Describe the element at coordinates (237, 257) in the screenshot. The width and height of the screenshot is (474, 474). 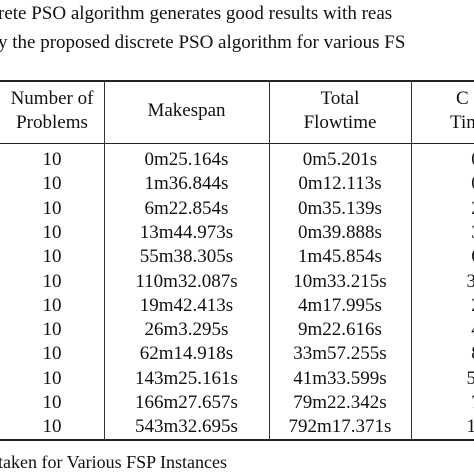
I see `table-row: 10 55m38.305s 1m45.854s 6` at that location.